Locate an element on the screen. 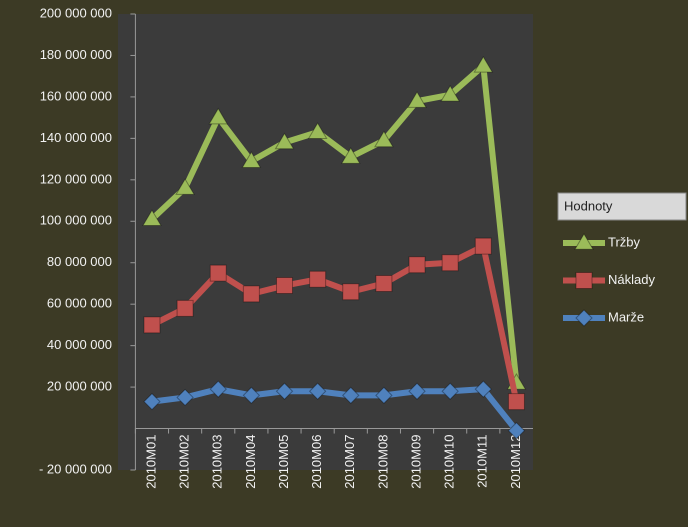 The width and height of the screenshot is (688, 527). legend-title-box is located at coordinates (622, 206).